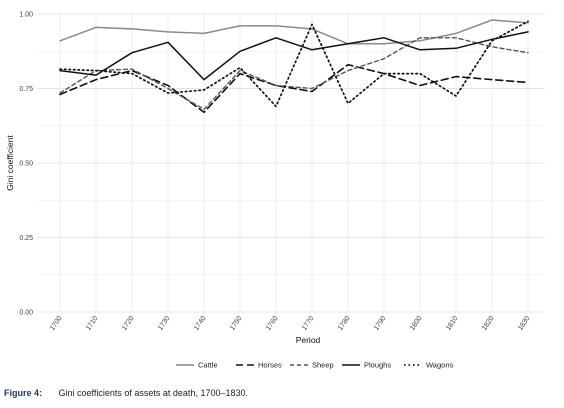 This screenshot has width=564, height=408. I want to click on x-axis-label: Period, so click(308, 340).